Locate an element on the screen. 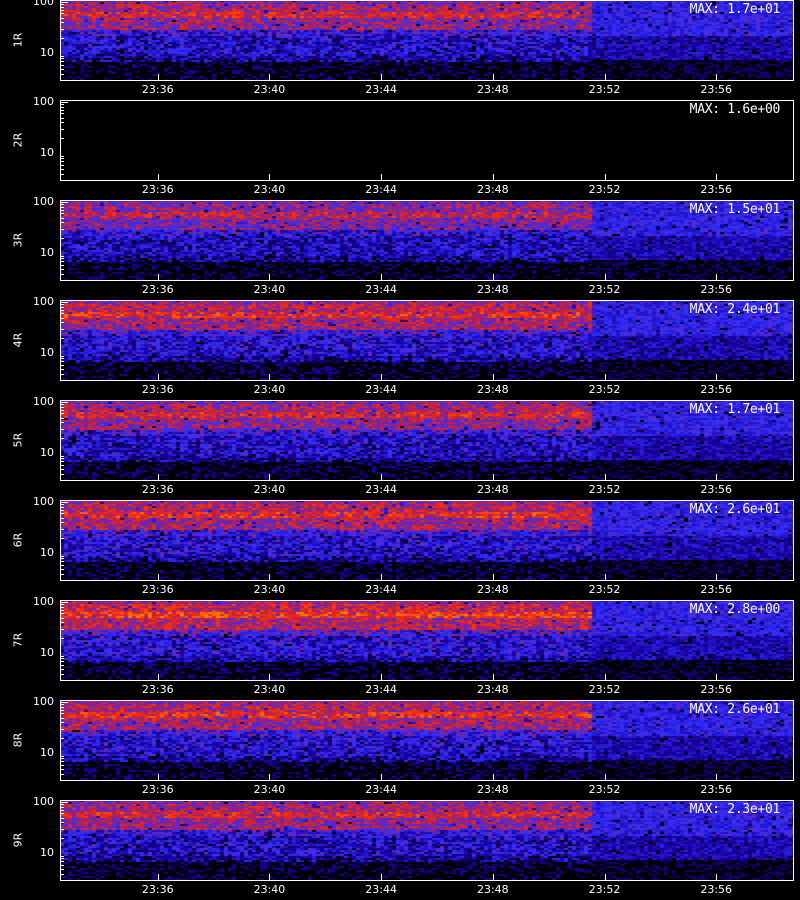 This screenshot has width=800, height=900. panel-label: 4R is located at coordinates (18, 340).